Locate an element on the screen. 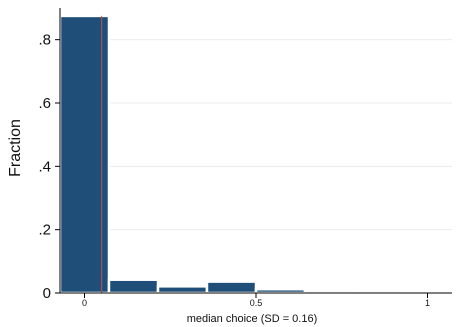 This screenshot has width=457, height=327. x-tick-label: 0 is located at coordinates (84, 303).